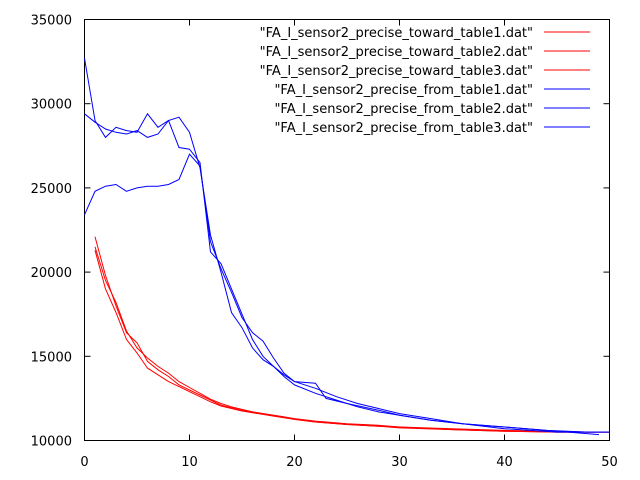 Image resolution: width=640 pixels, height=480 pixels. What do you see at coordinates (51, 105) in the screenshot?
I see `y-tick-label: 30000` at bounding box center [51, 105].